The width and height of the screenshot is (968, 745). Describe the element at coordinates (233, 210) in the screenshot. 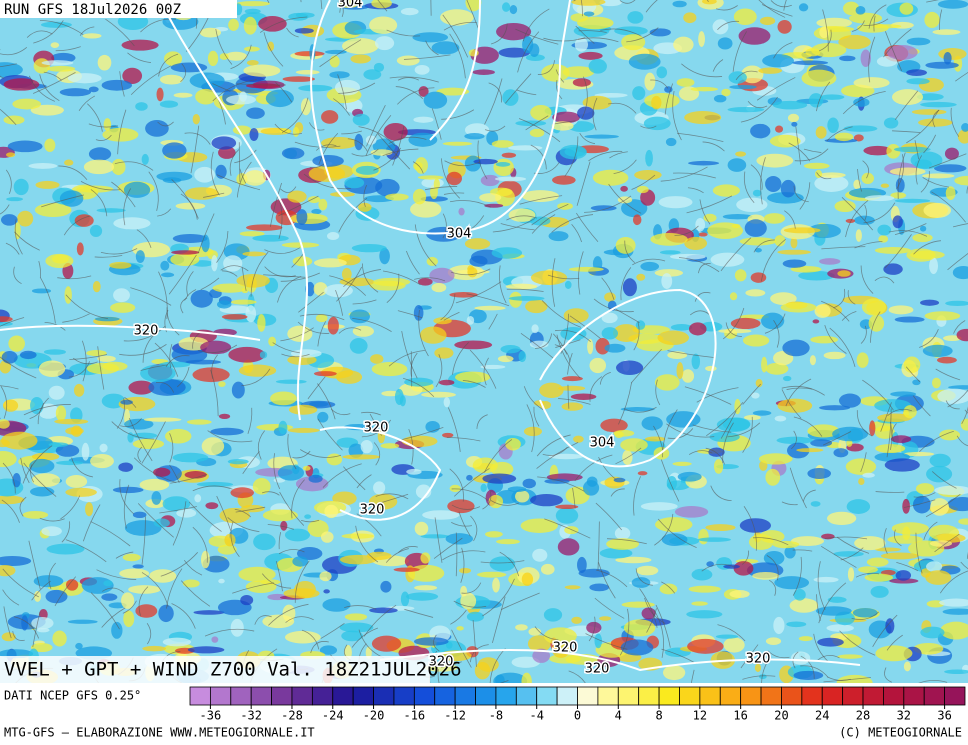

I see `contour-line` at that location.